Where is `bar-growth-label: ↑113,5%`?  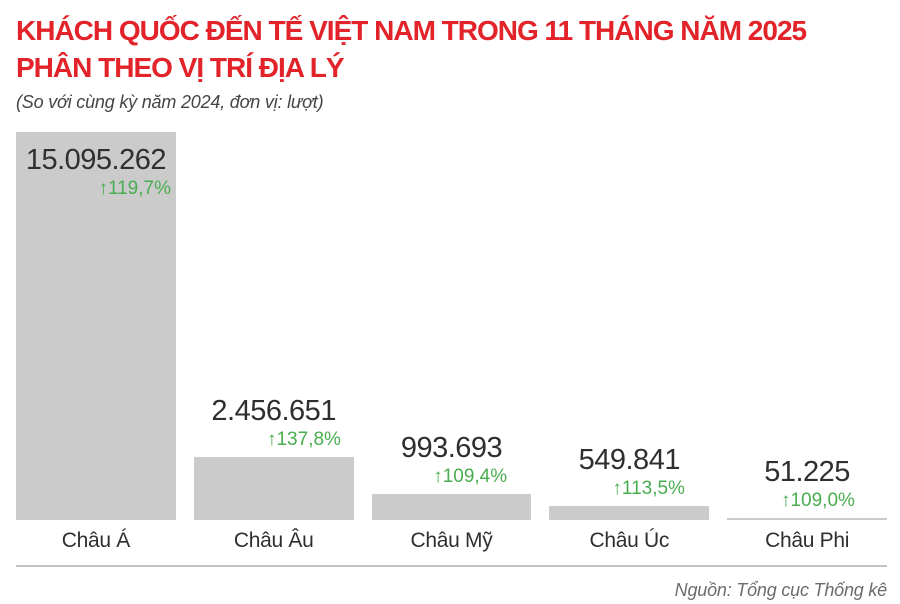 bar-growth-label: ↑113,5% is located at coordinates (648, 489).